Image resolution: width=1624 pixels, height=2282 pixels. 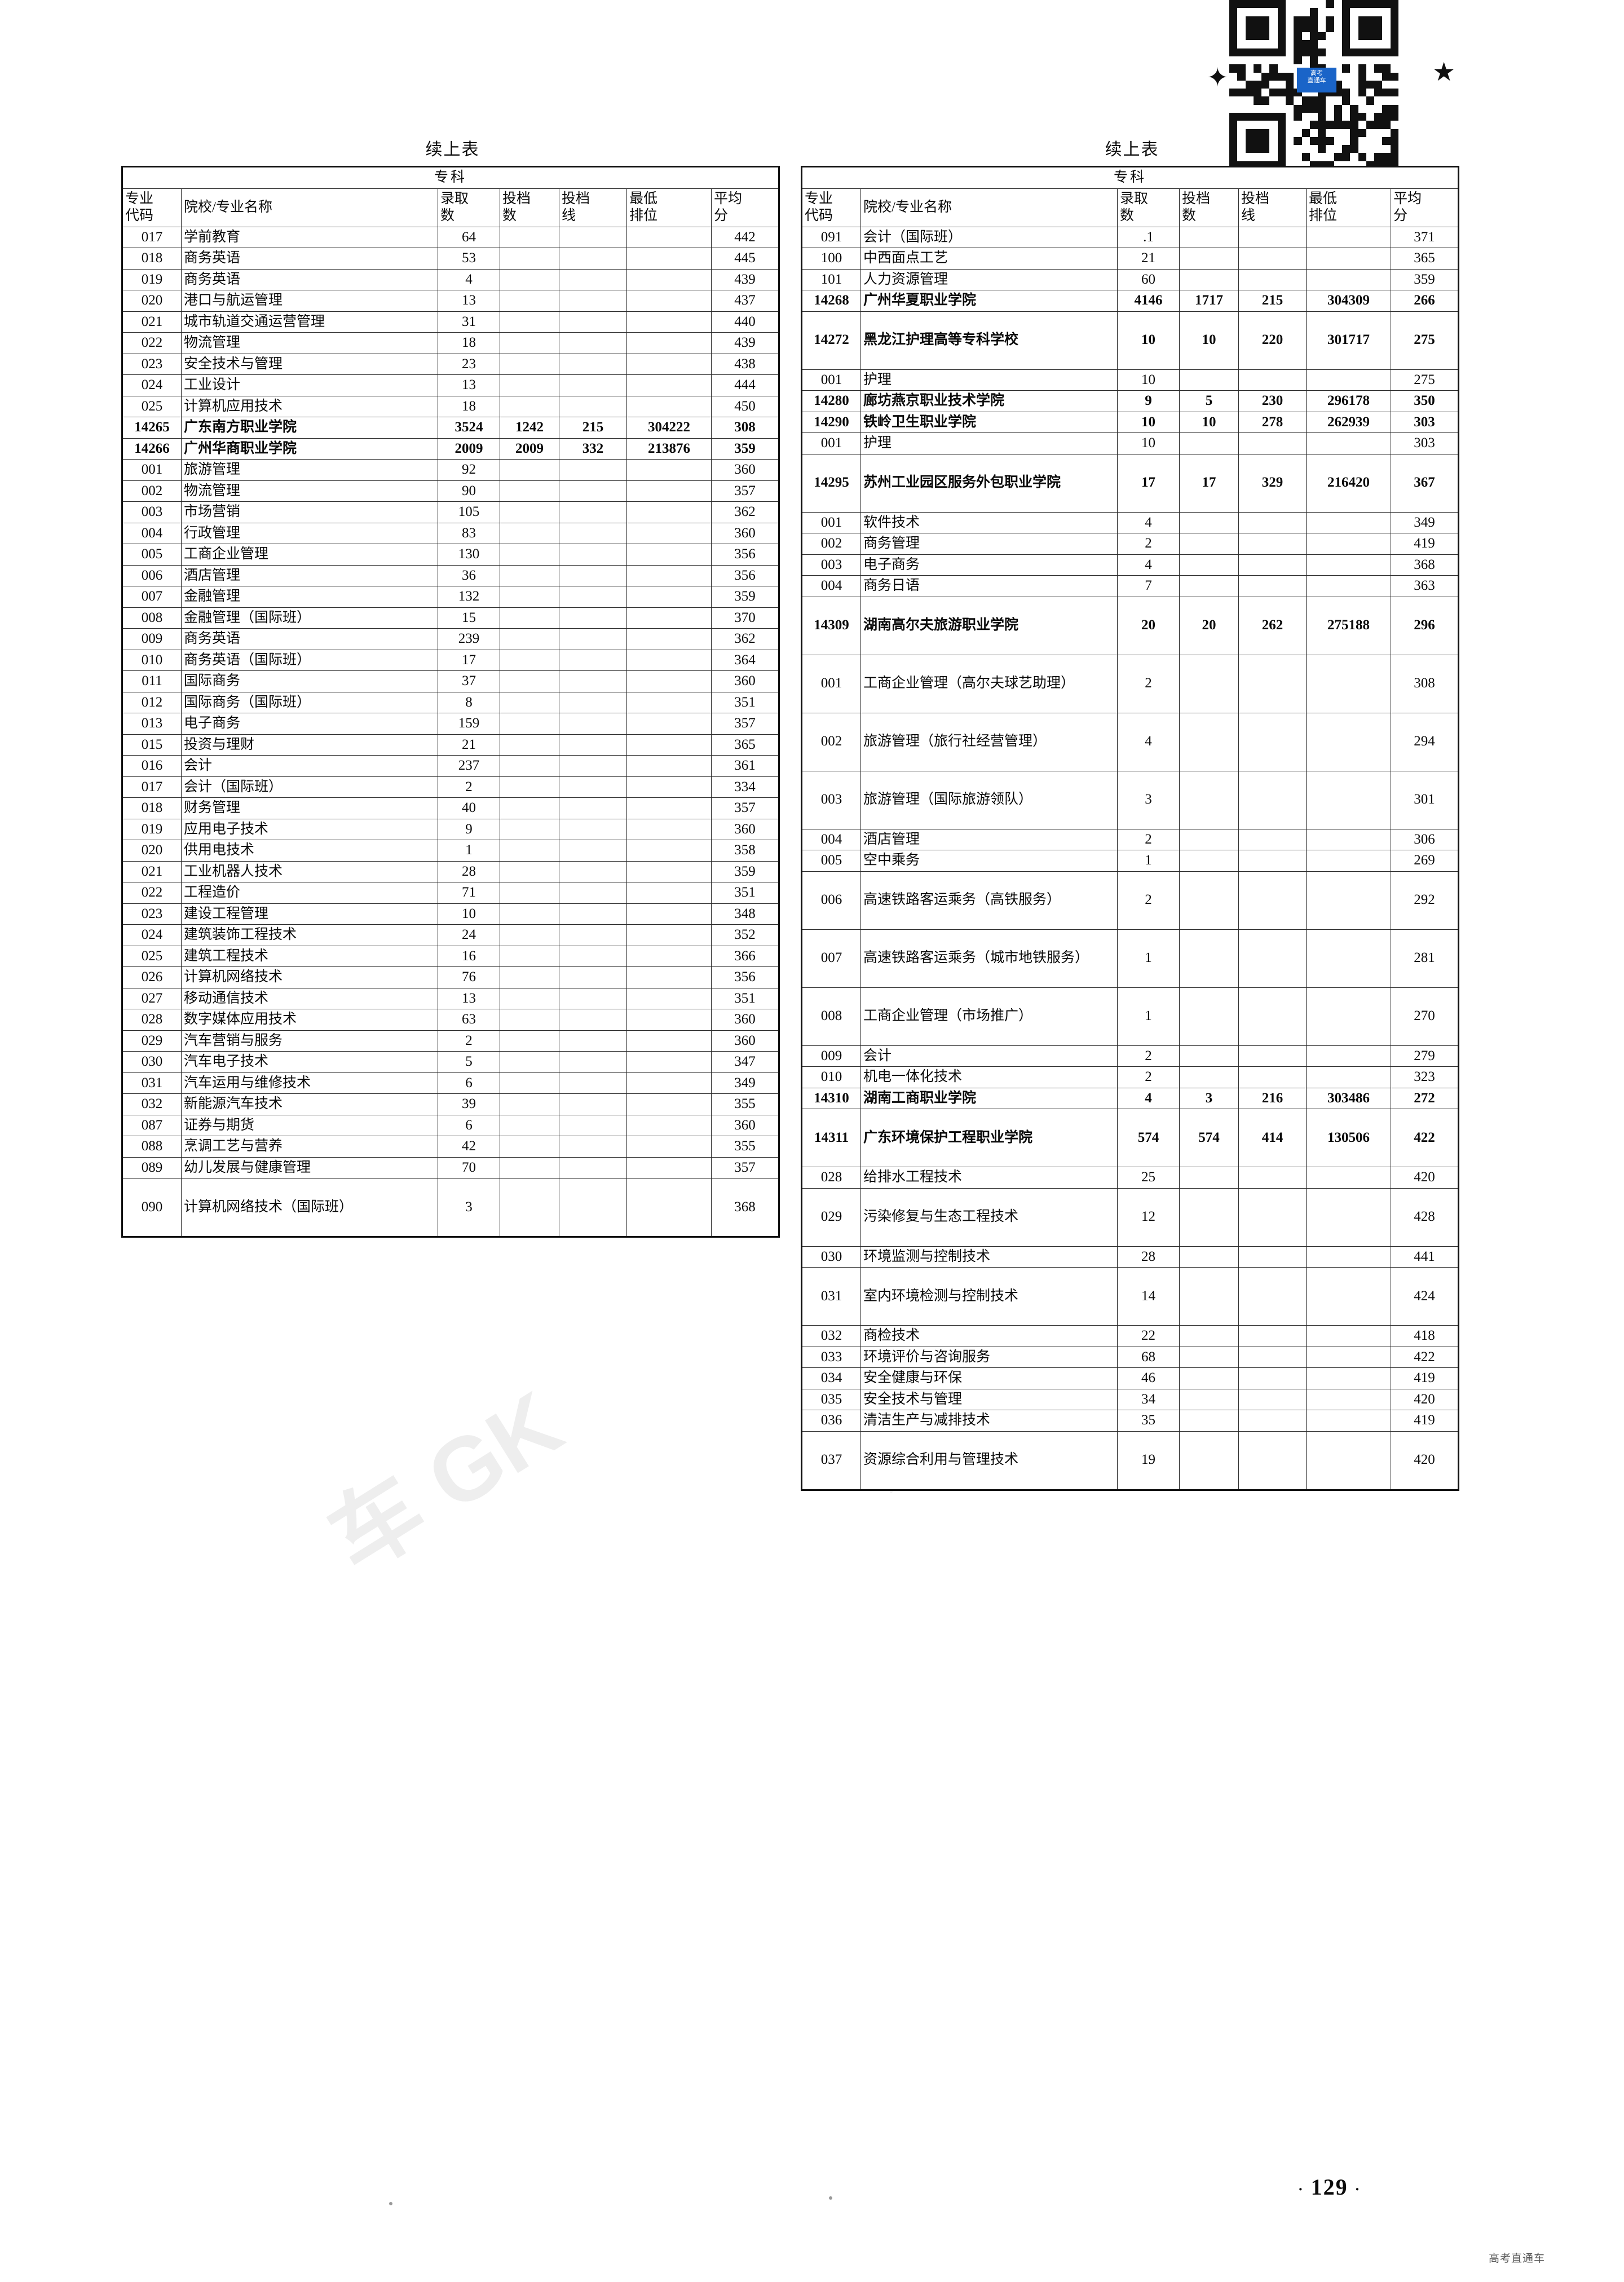 What do you see at coordinates (831, 301) in the screenshot?
I see `cell-major-code: 14268` at bounding box center [831, 301].